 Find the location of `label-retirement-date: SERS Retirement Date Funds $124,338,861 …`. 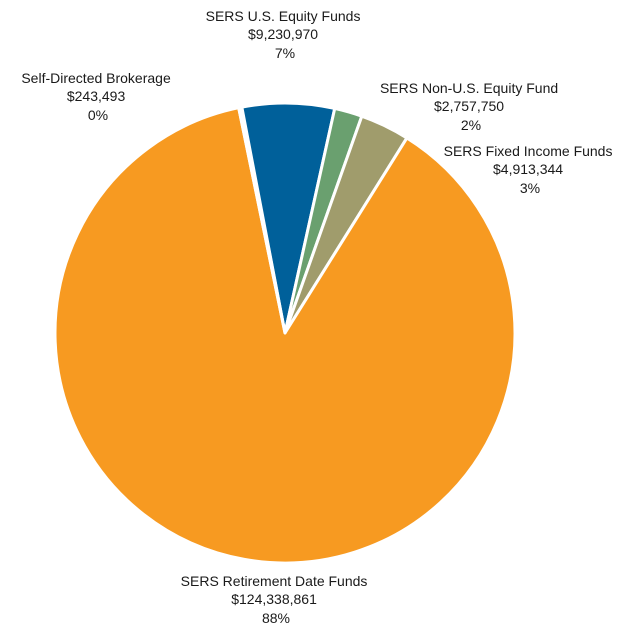

label-retirement-date: SERS Retirement Date Funds $124,338,861 … is located at coordinates (276, 599).